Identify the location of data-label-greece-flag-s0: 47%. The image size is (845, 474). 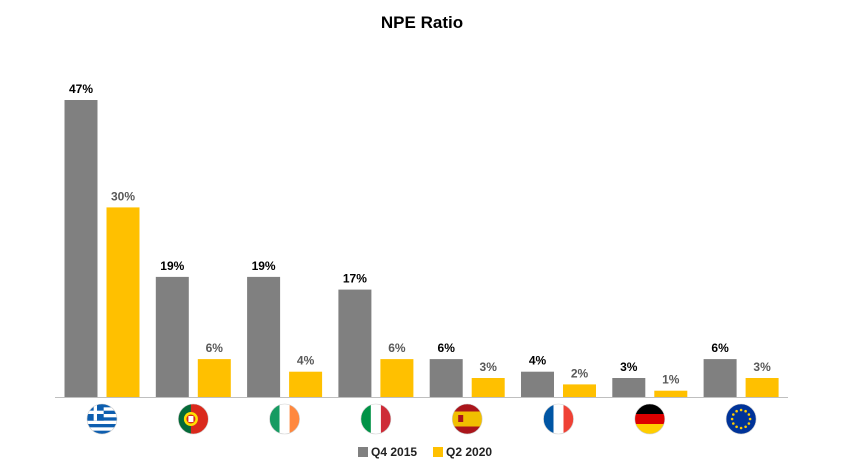
(81, 89).